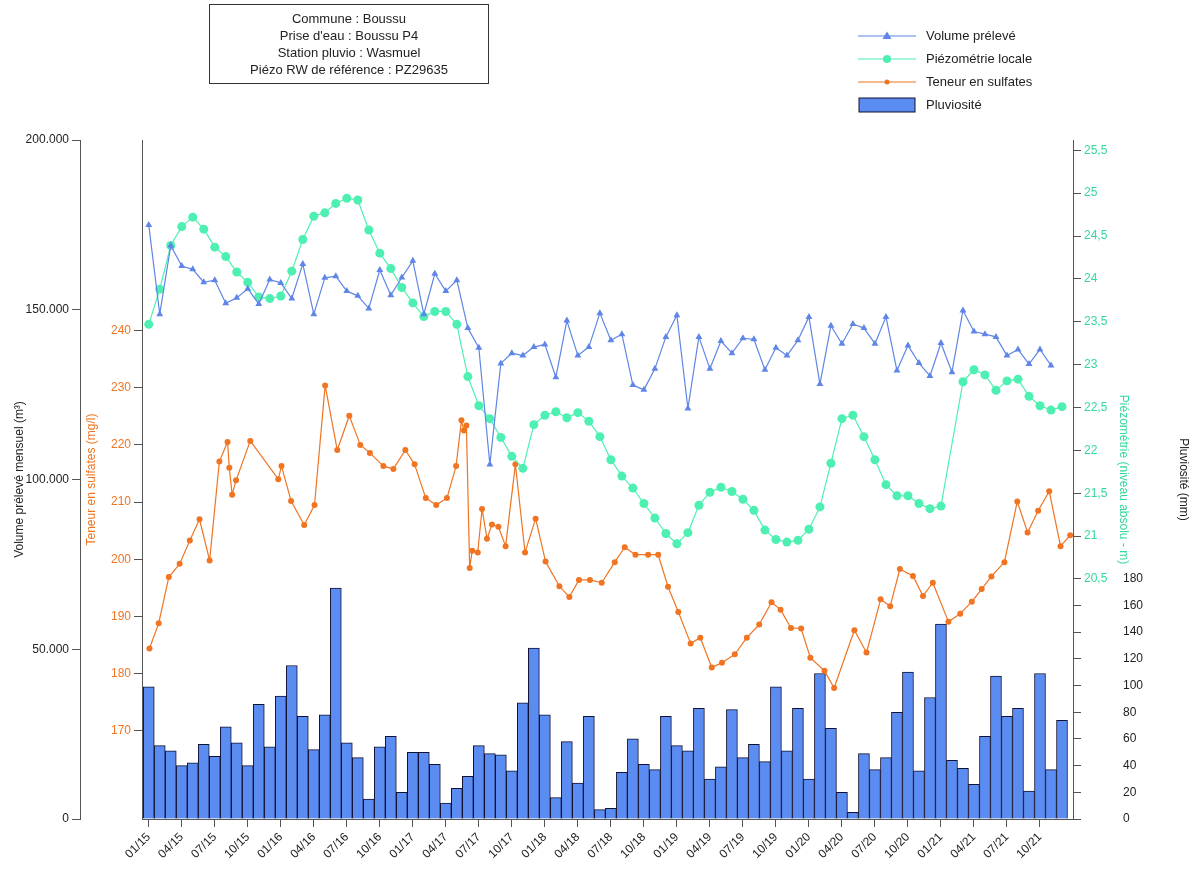 The width and height of the screenshot is (1203, 895). I want to click on y-axis-title: Volume prélevé mensuel (m³), so click(18, 479).